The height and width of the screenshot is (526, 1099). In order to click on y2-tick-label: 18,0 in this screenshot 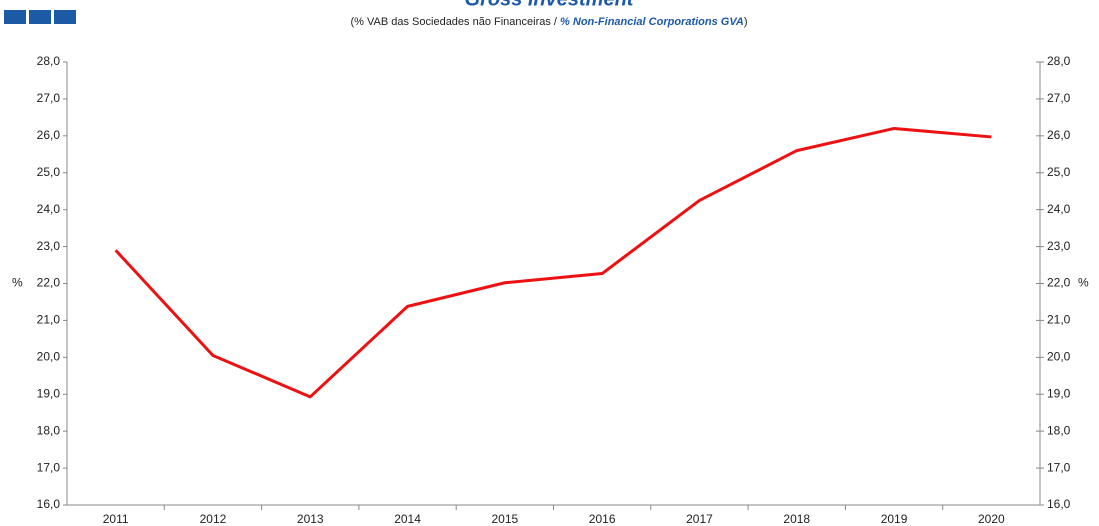, I will do `click(1059, 430)`.